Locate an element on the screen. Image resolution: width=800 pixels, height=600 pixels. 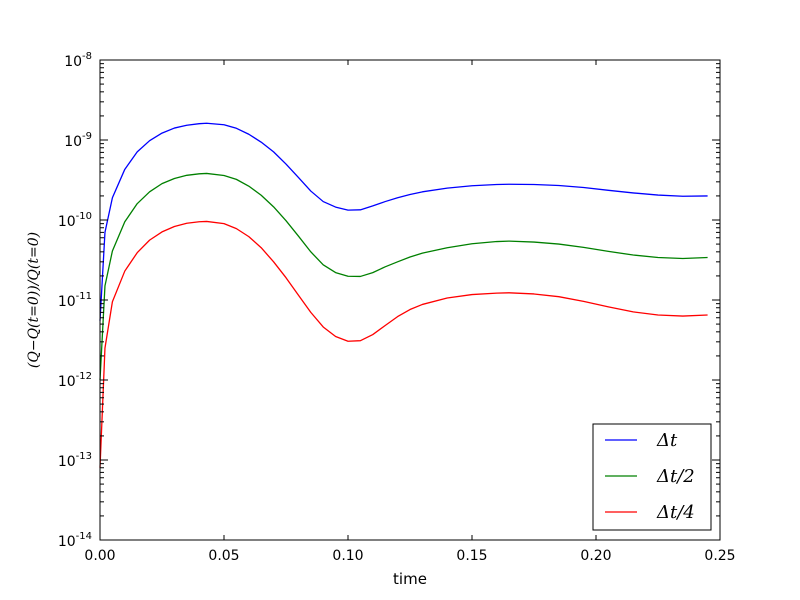
legend: Δt Δt/2 Δt/4 is located at coordinates (652, 477).